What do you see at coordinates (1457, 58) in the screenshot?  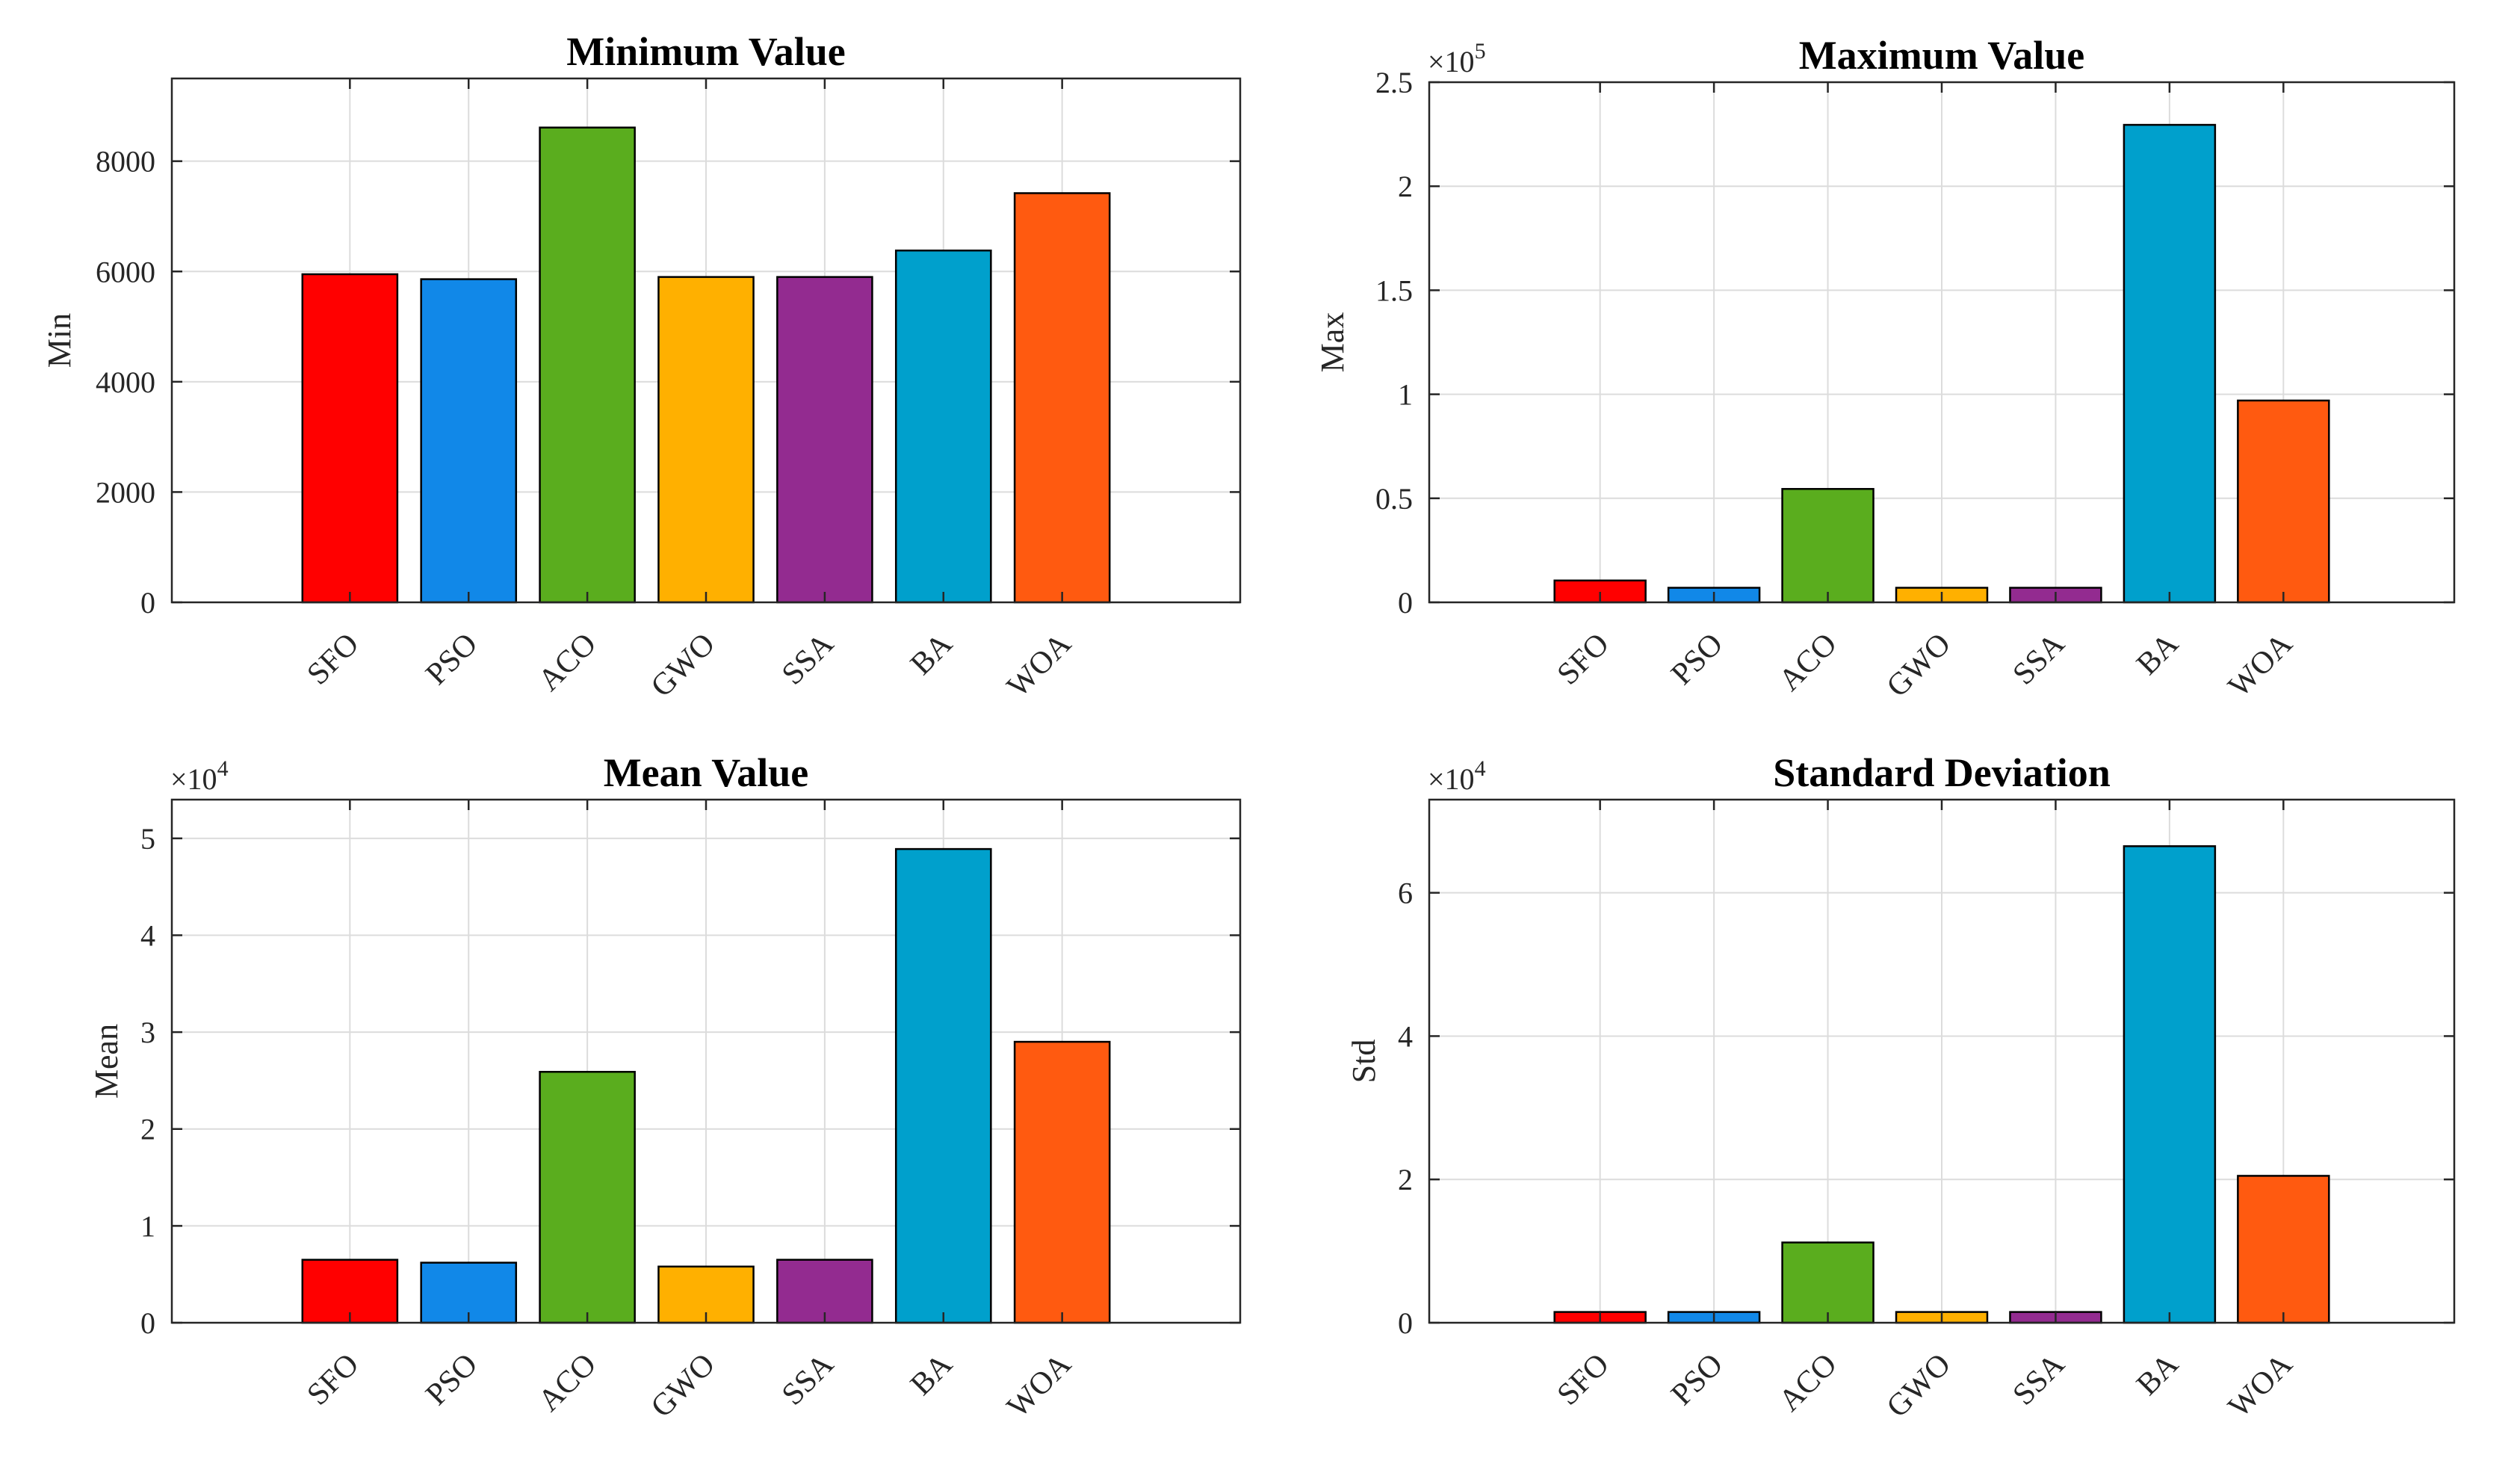 I see `axis-exponent-label: ×10⁵` at bounding box center [1457, 58].